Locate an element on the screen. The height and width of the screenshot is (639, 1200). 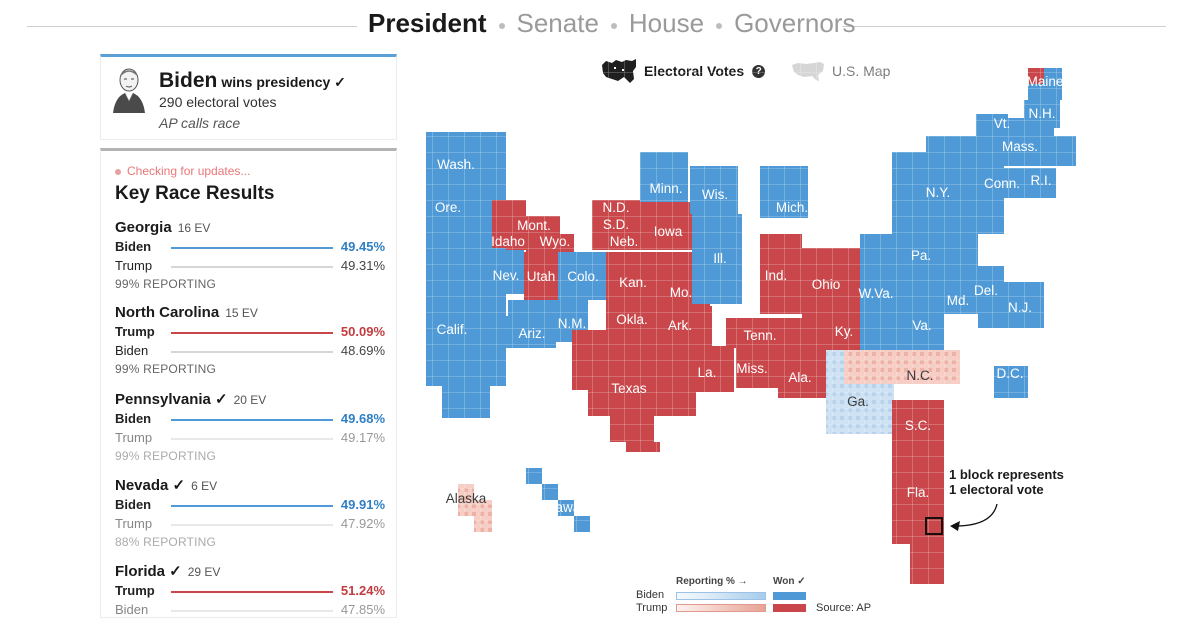
candidate-pct: 47.92% is located at coordinates (362, 523).